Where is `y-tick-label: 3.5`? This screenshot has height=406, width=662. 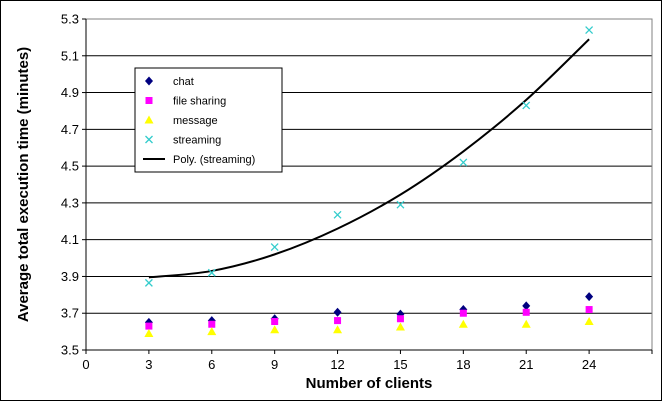 y-tick-label: 3.5 is located at coordinates (70, 350).